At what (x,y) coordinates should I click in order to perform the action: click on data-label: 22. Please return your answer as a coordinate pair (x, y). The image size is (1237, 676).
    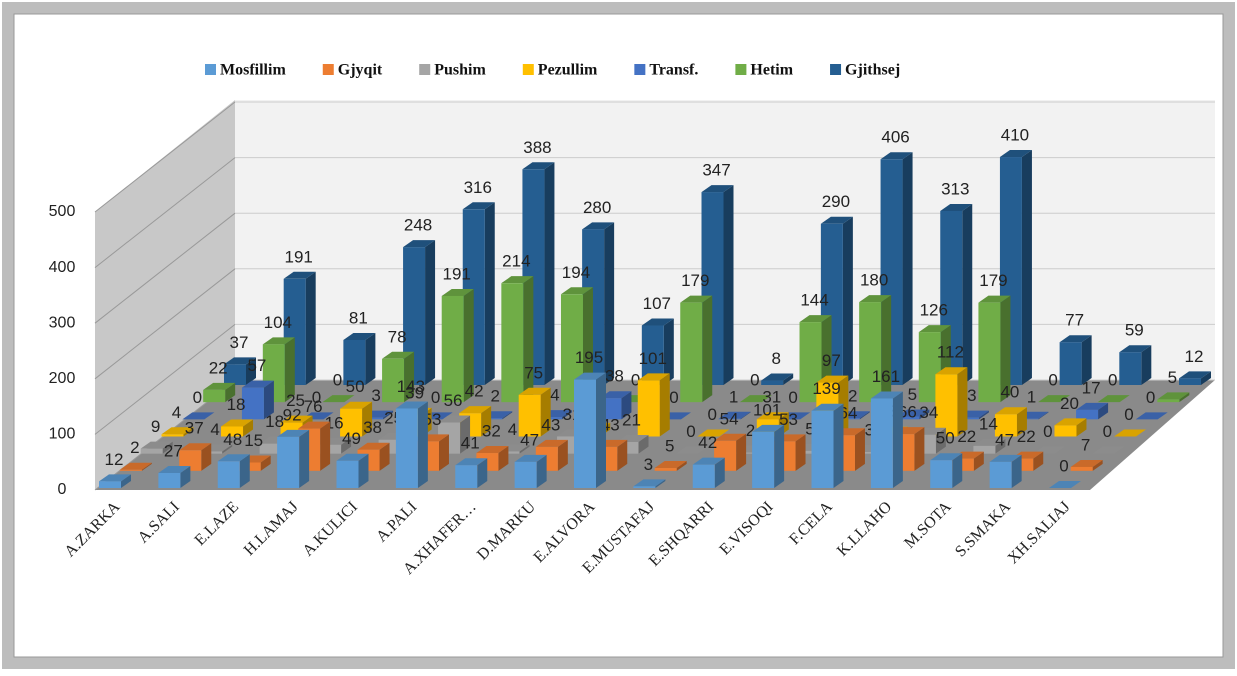
    Looking at the image, I should click on (966, 436).